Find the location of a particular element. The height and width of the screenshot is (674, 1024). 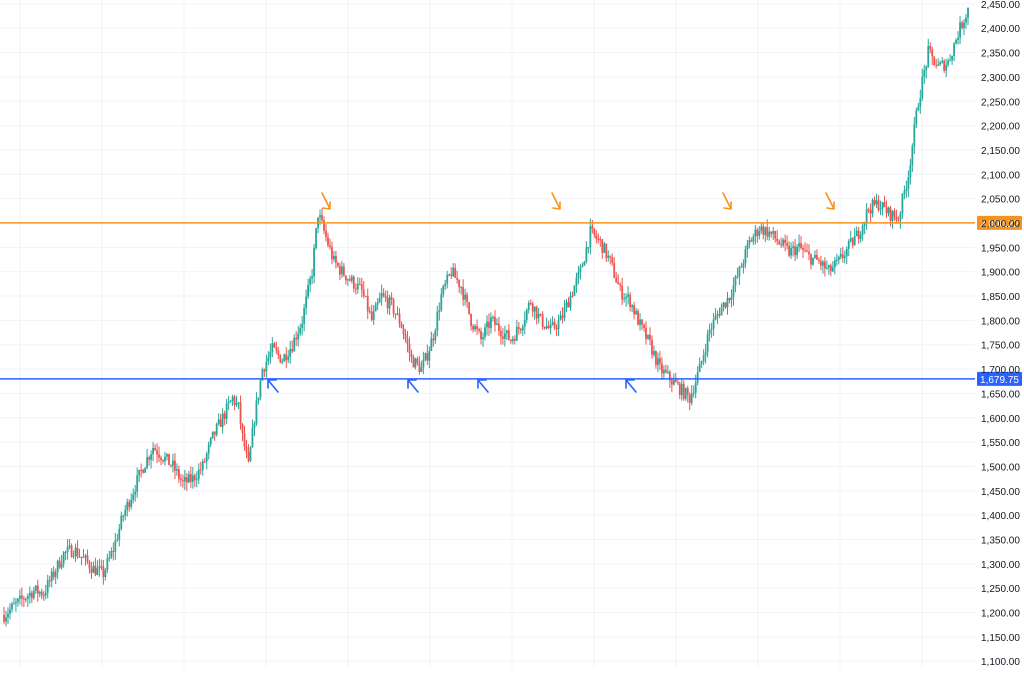

level-price-label: 2,000.22 is located at coordinates (999, 224).